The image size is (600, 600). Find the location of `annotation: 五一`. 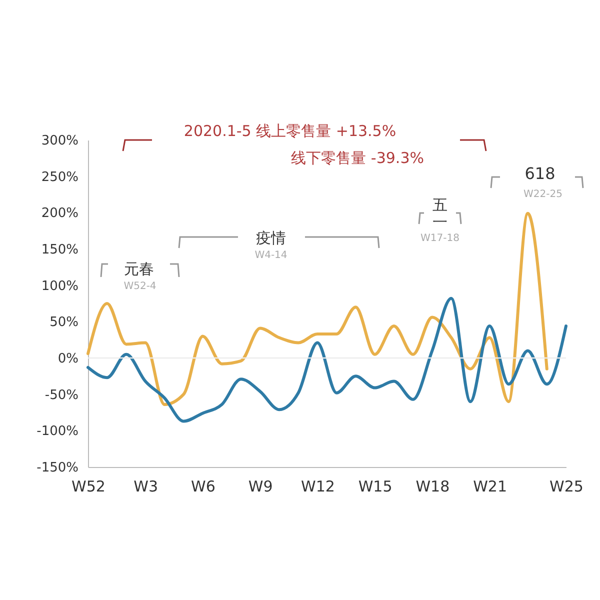

annotation: 五一 is located at coordinates (440, 213).